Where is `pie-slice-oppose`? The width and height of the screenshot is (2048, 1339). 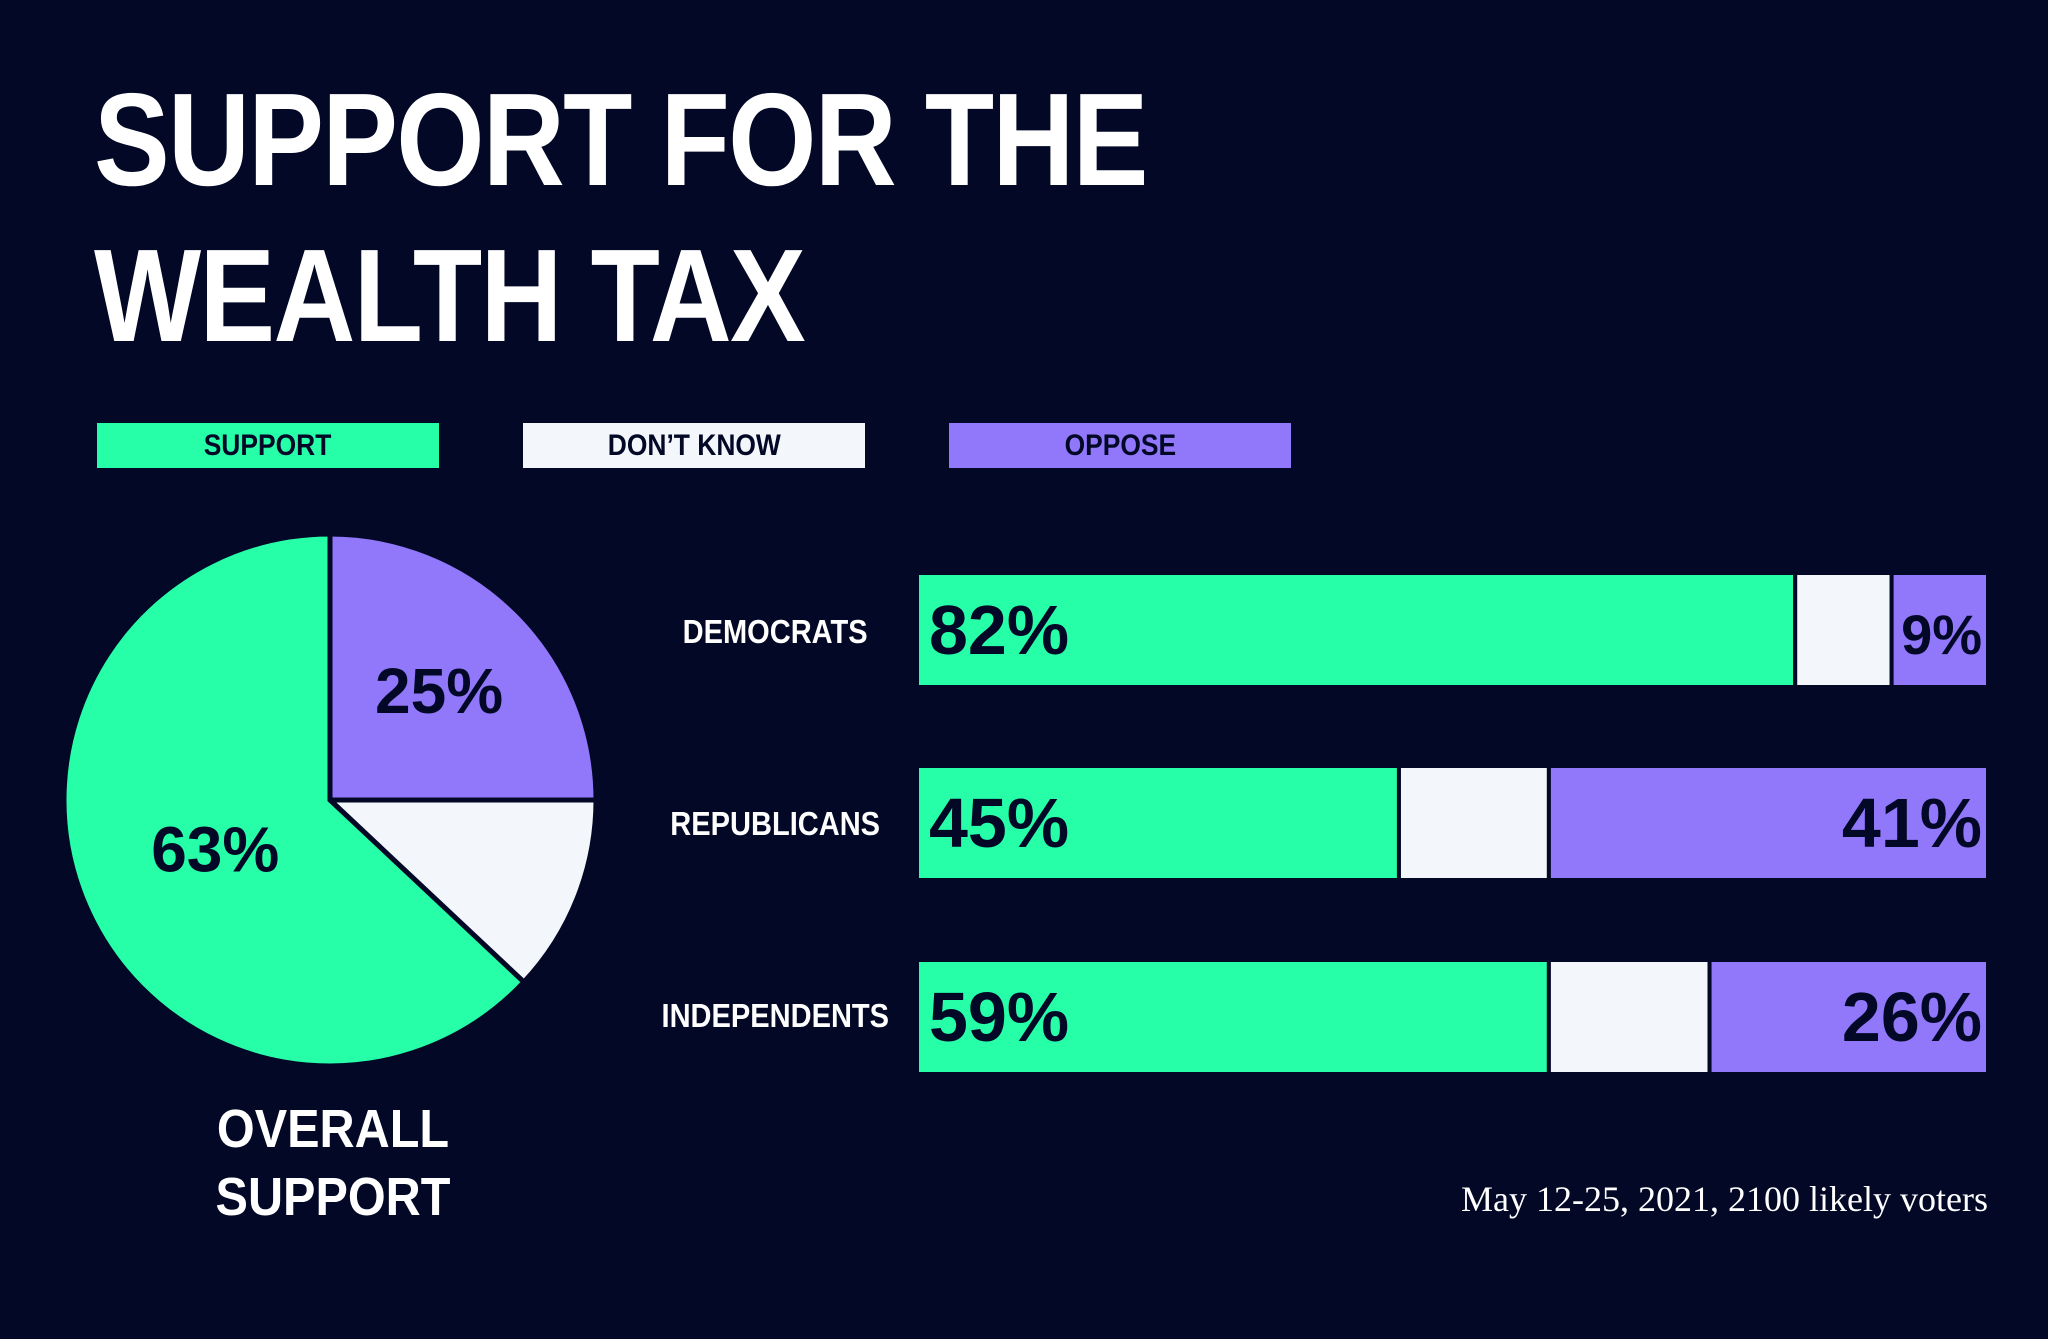 pie-slice-oppose is located at coordinates (463, 667).